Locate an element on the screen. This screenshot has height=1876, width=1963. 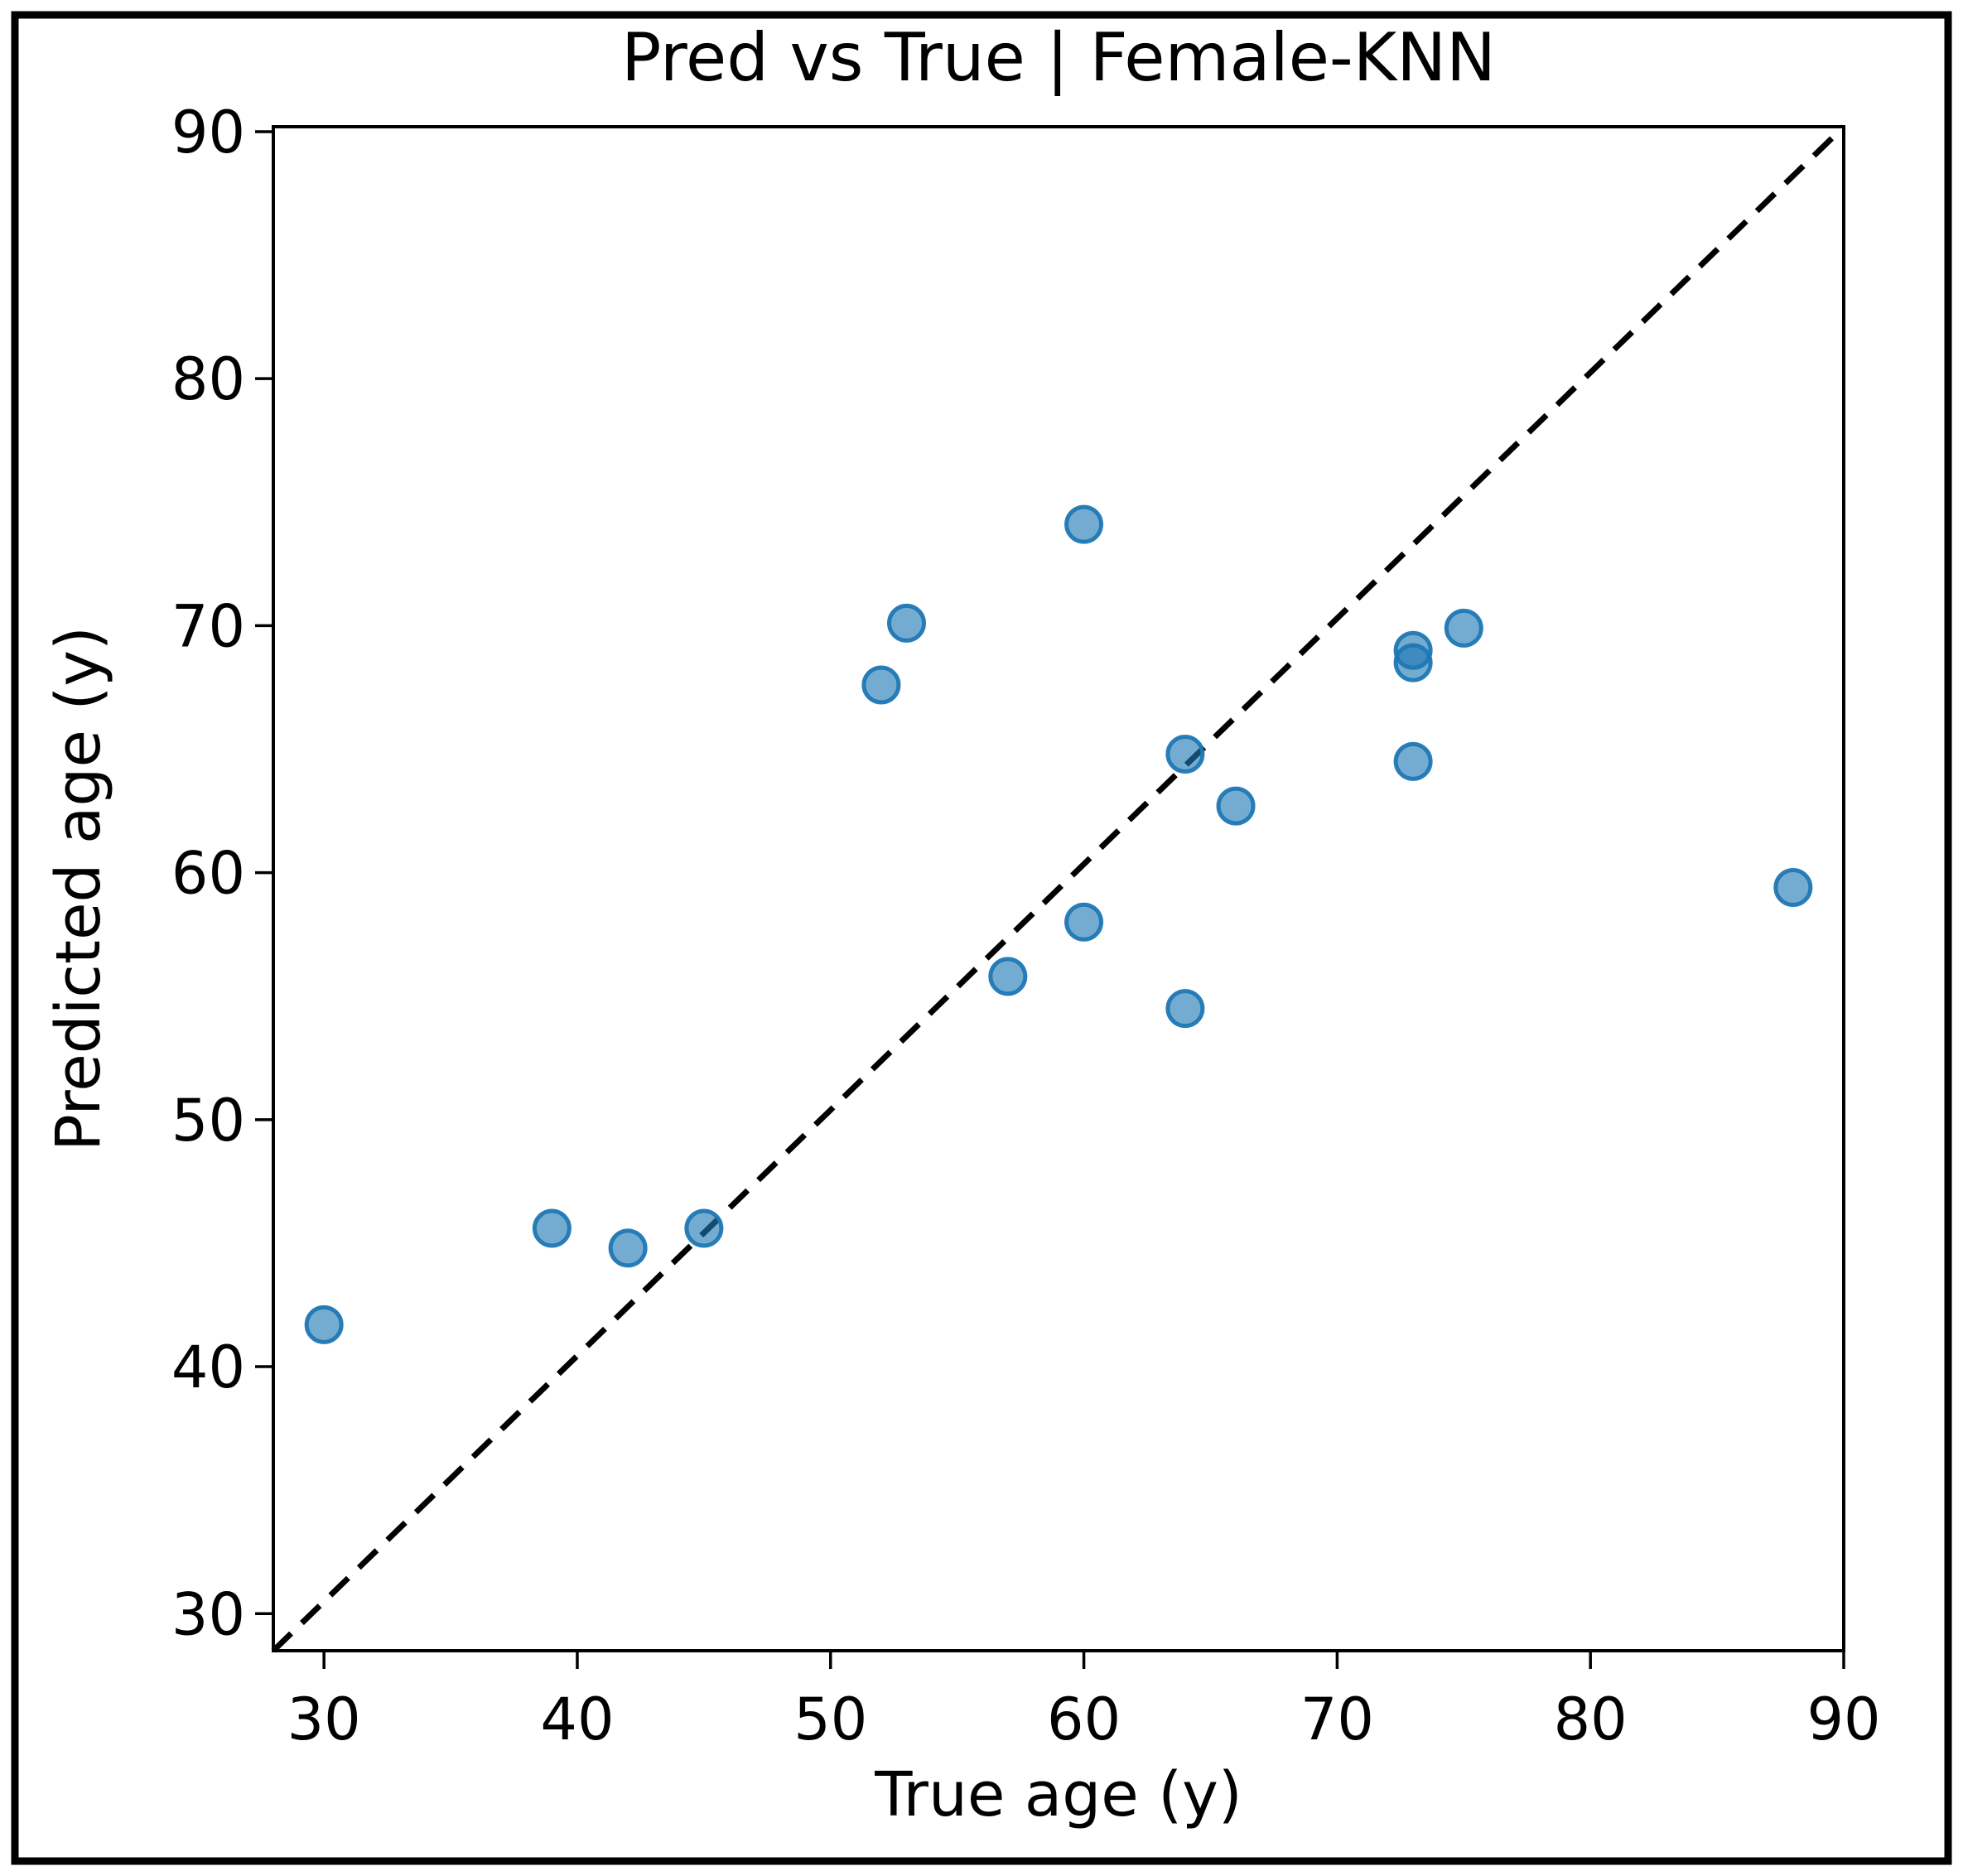
x-axis-ticks: 30 40 50 60 70 80 90 is located at coordinates (1084, 1702).